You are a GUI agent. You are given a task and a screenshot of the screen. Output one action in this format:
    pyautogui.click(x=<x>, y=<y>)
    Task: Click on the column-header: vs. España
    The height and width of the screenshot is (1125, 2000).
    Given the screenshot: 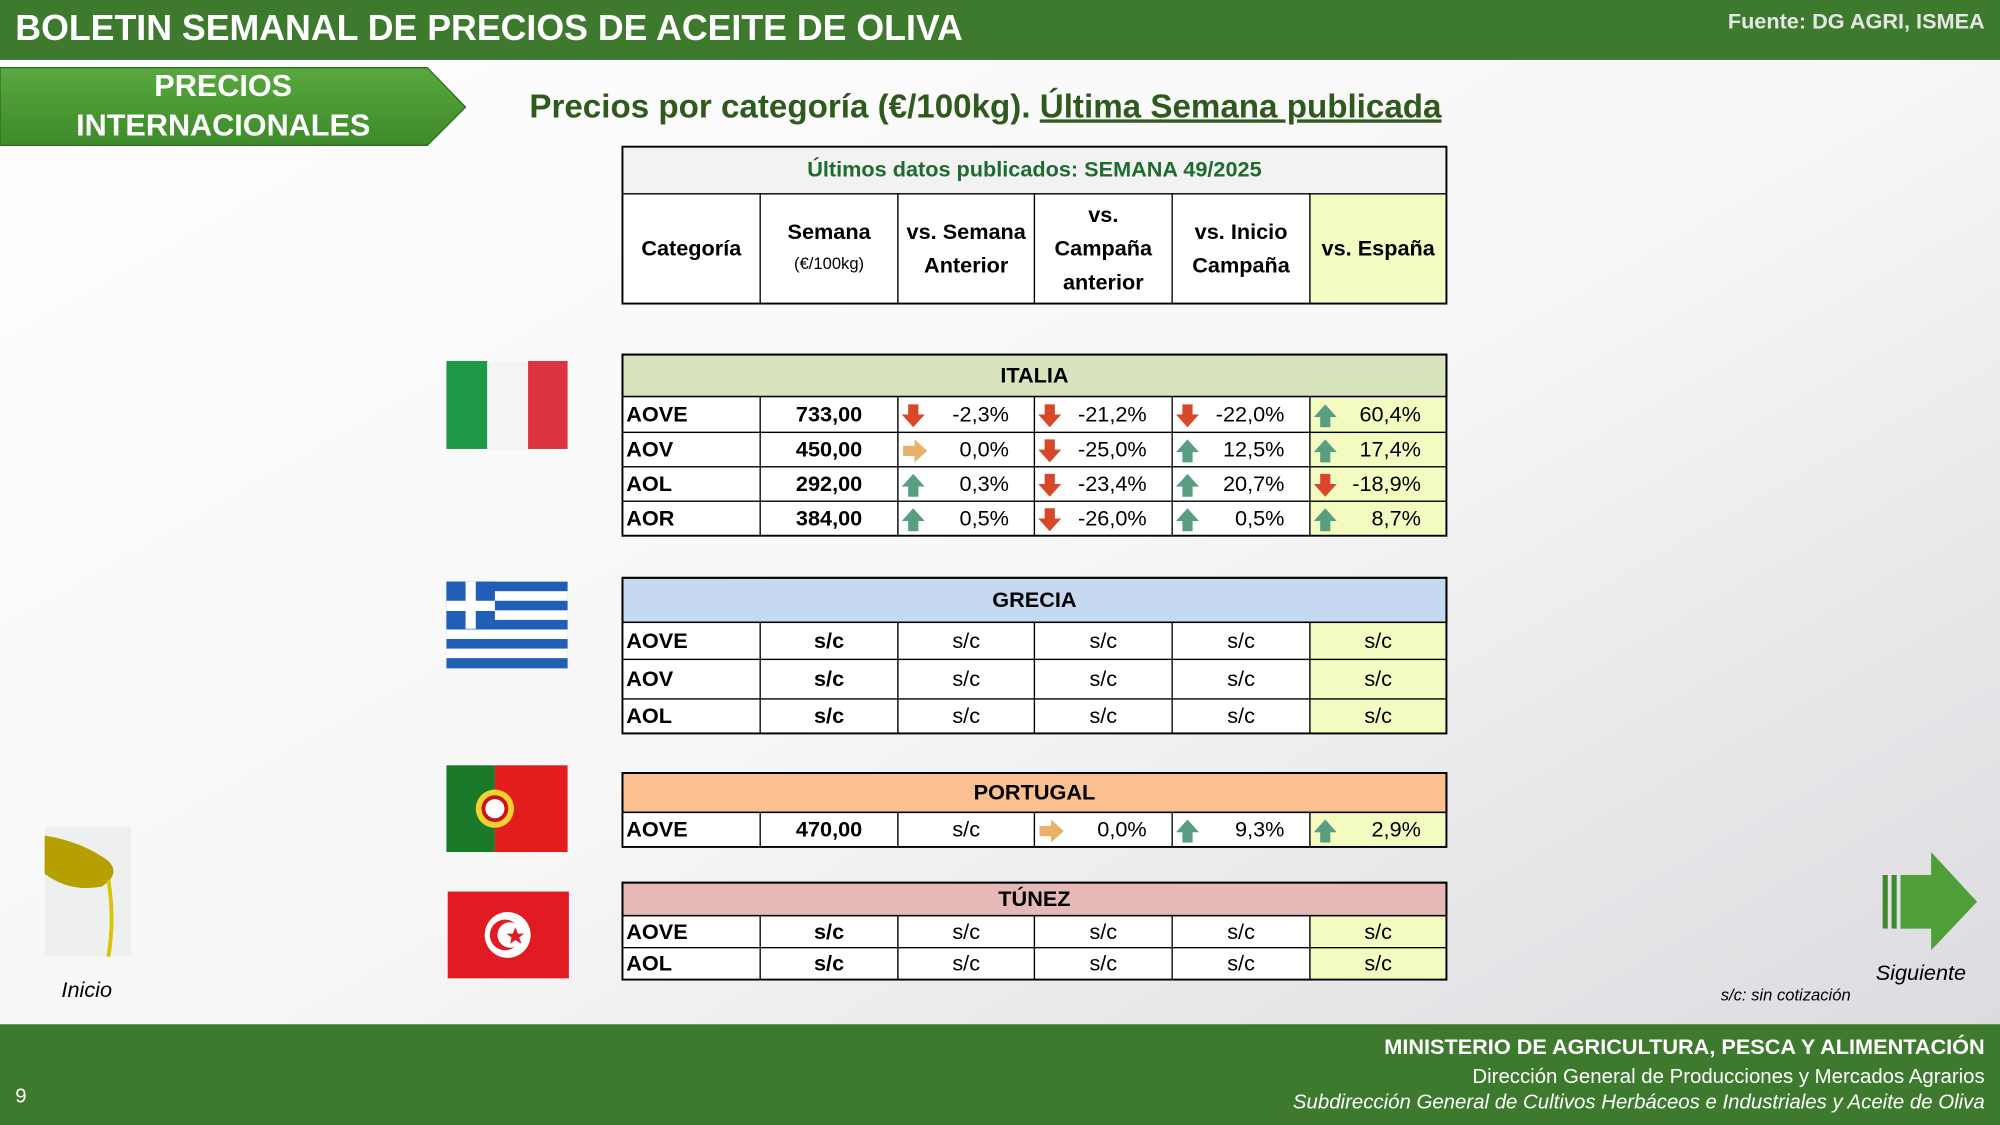 What is the action you would take?
    pyautogui.click(x=1379, y=248)
    